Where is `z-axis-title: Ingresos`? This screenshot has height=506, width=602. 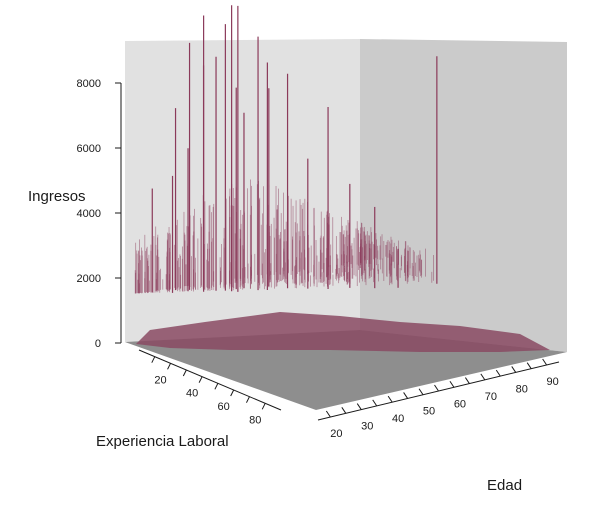 z-axis-title: Ingresos is located at coordinates (57, 196).